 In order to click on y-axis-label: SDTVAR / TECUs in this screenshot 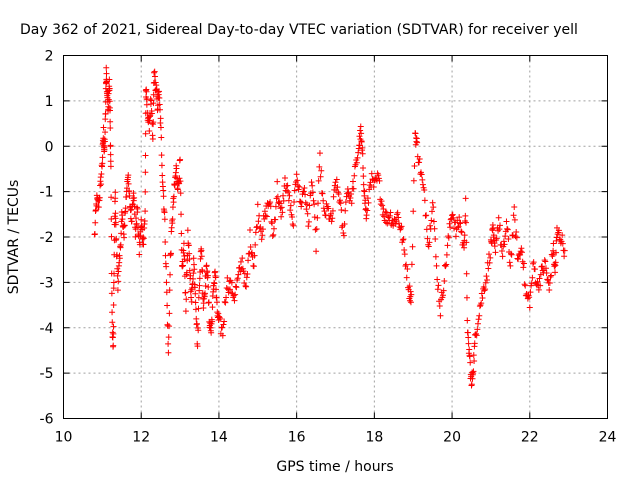, I will do `click(14, 237)`.